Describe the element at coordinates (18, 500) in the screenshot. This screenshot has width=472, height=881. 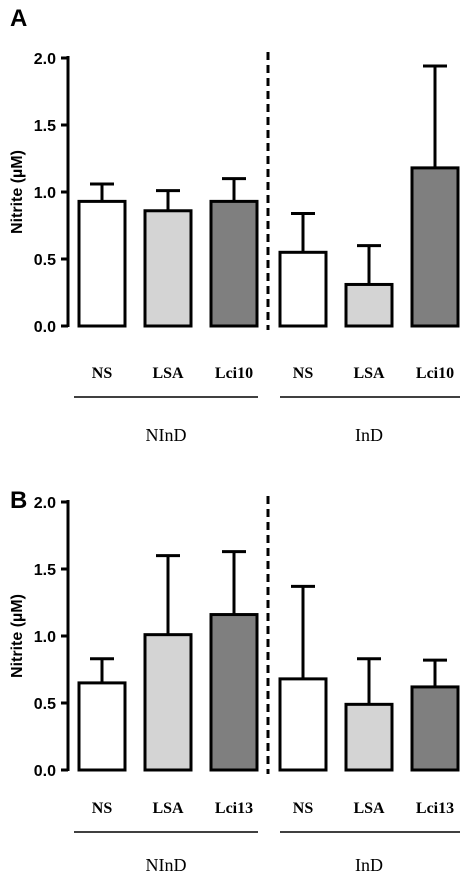
I see `panel-letter: B` at that location.